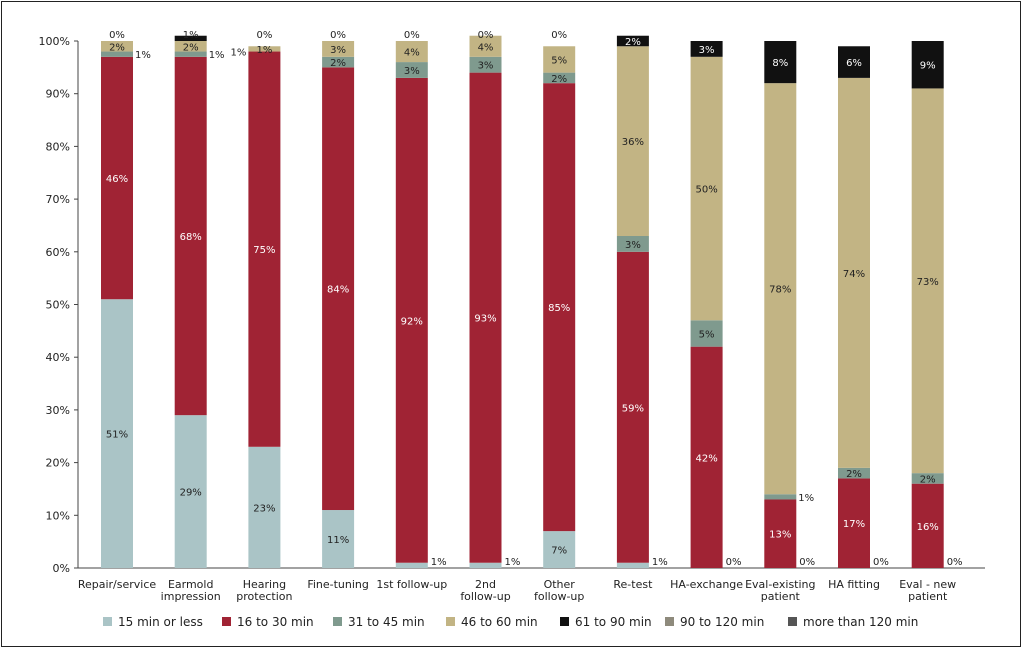  I want to click on legend-label: 31 to 45 min, so click(386, 622).